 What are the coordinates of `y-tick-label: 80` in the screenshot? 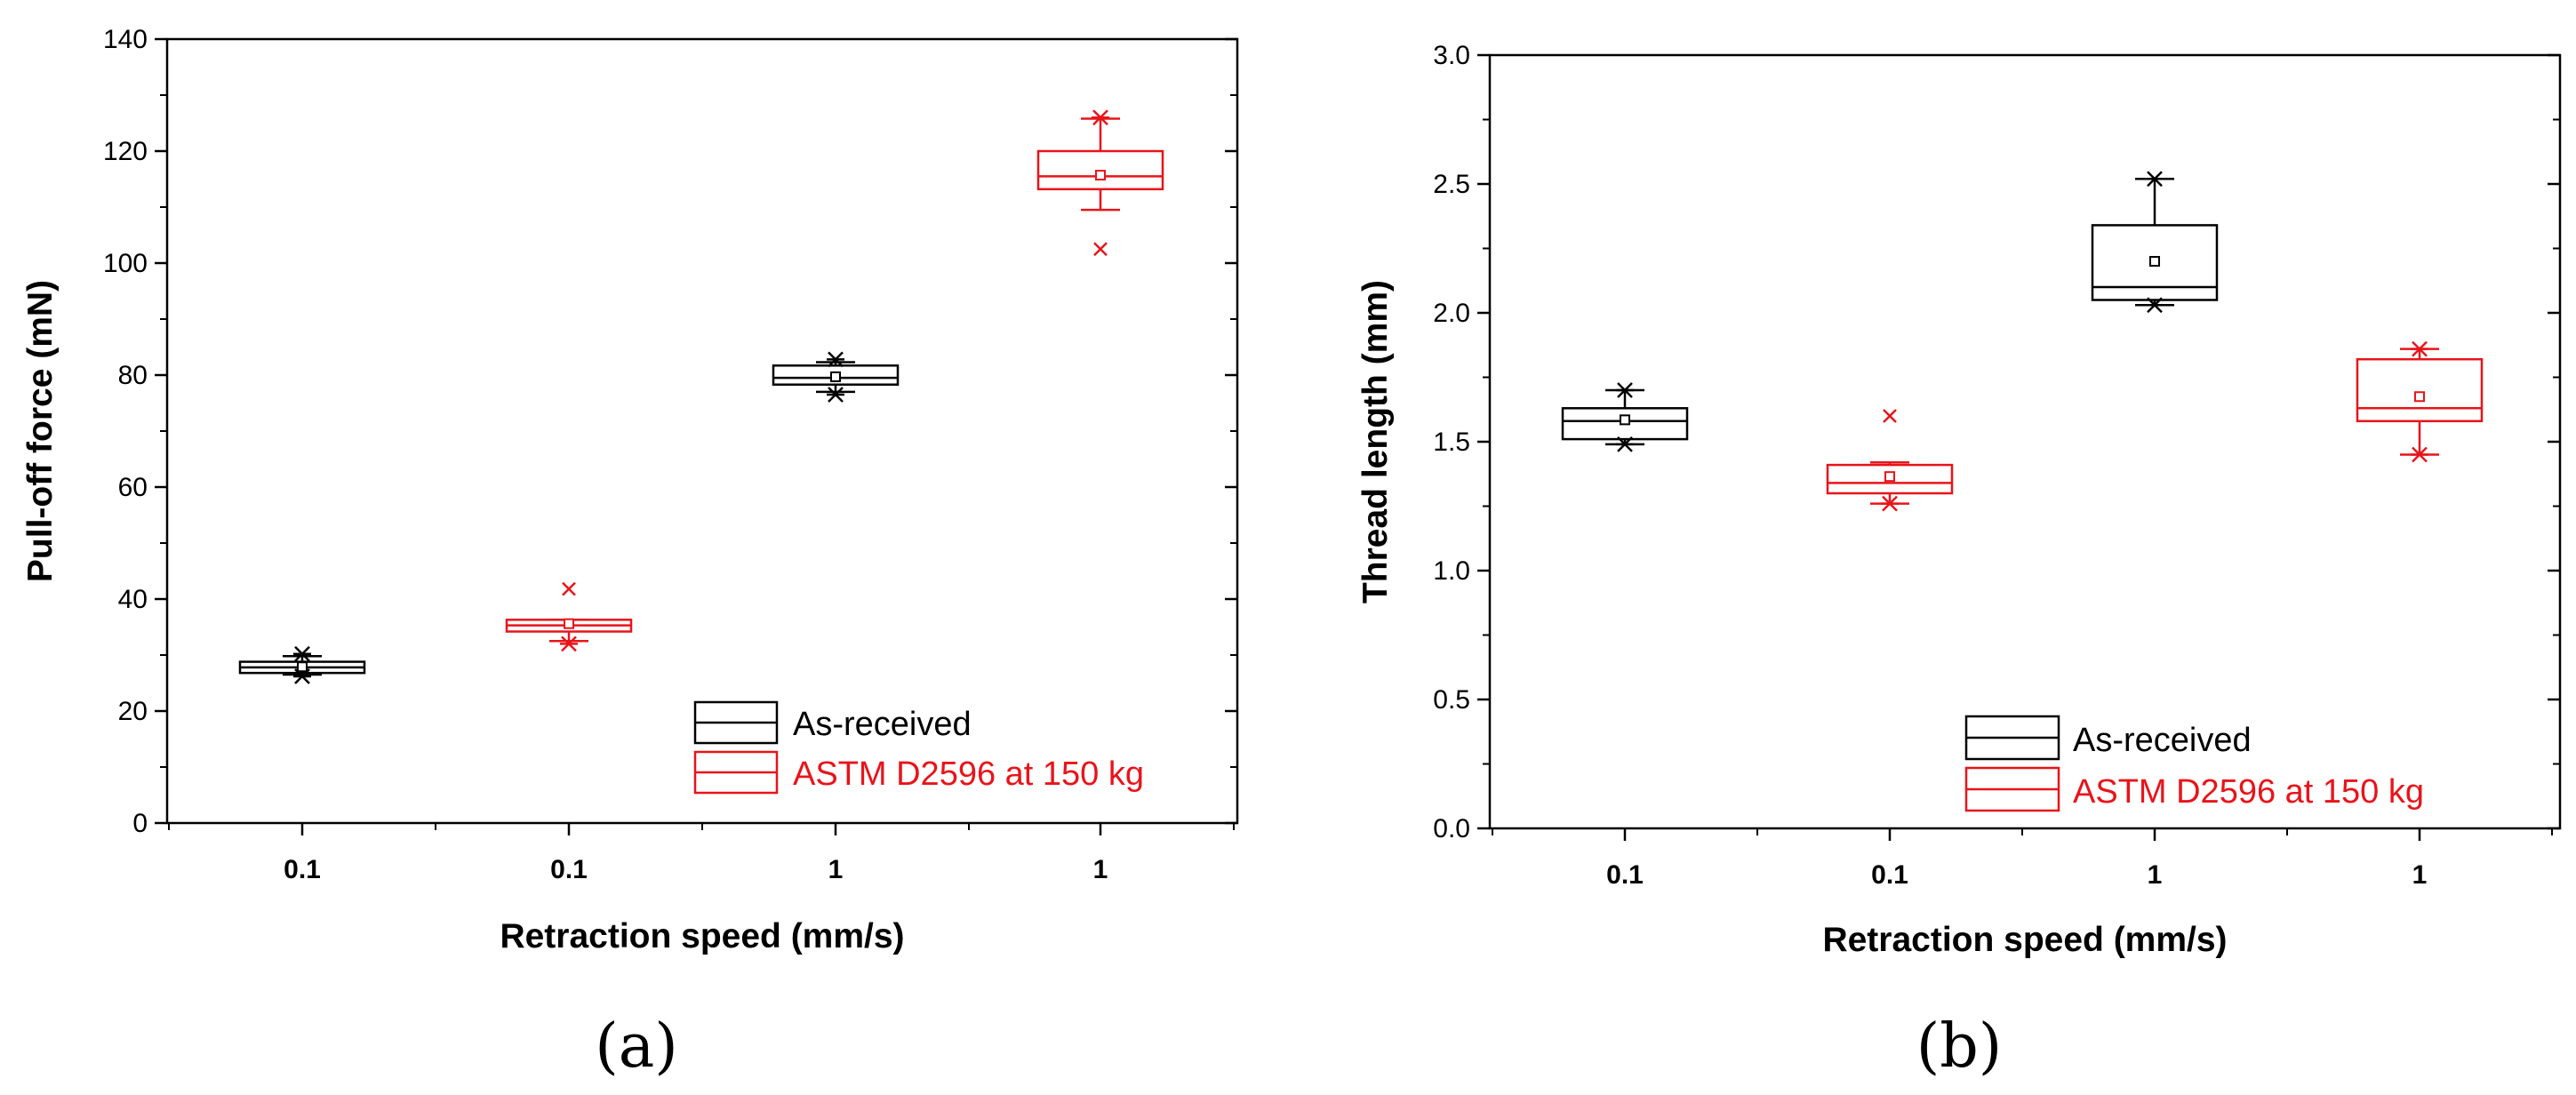 It's located at (133, 375).